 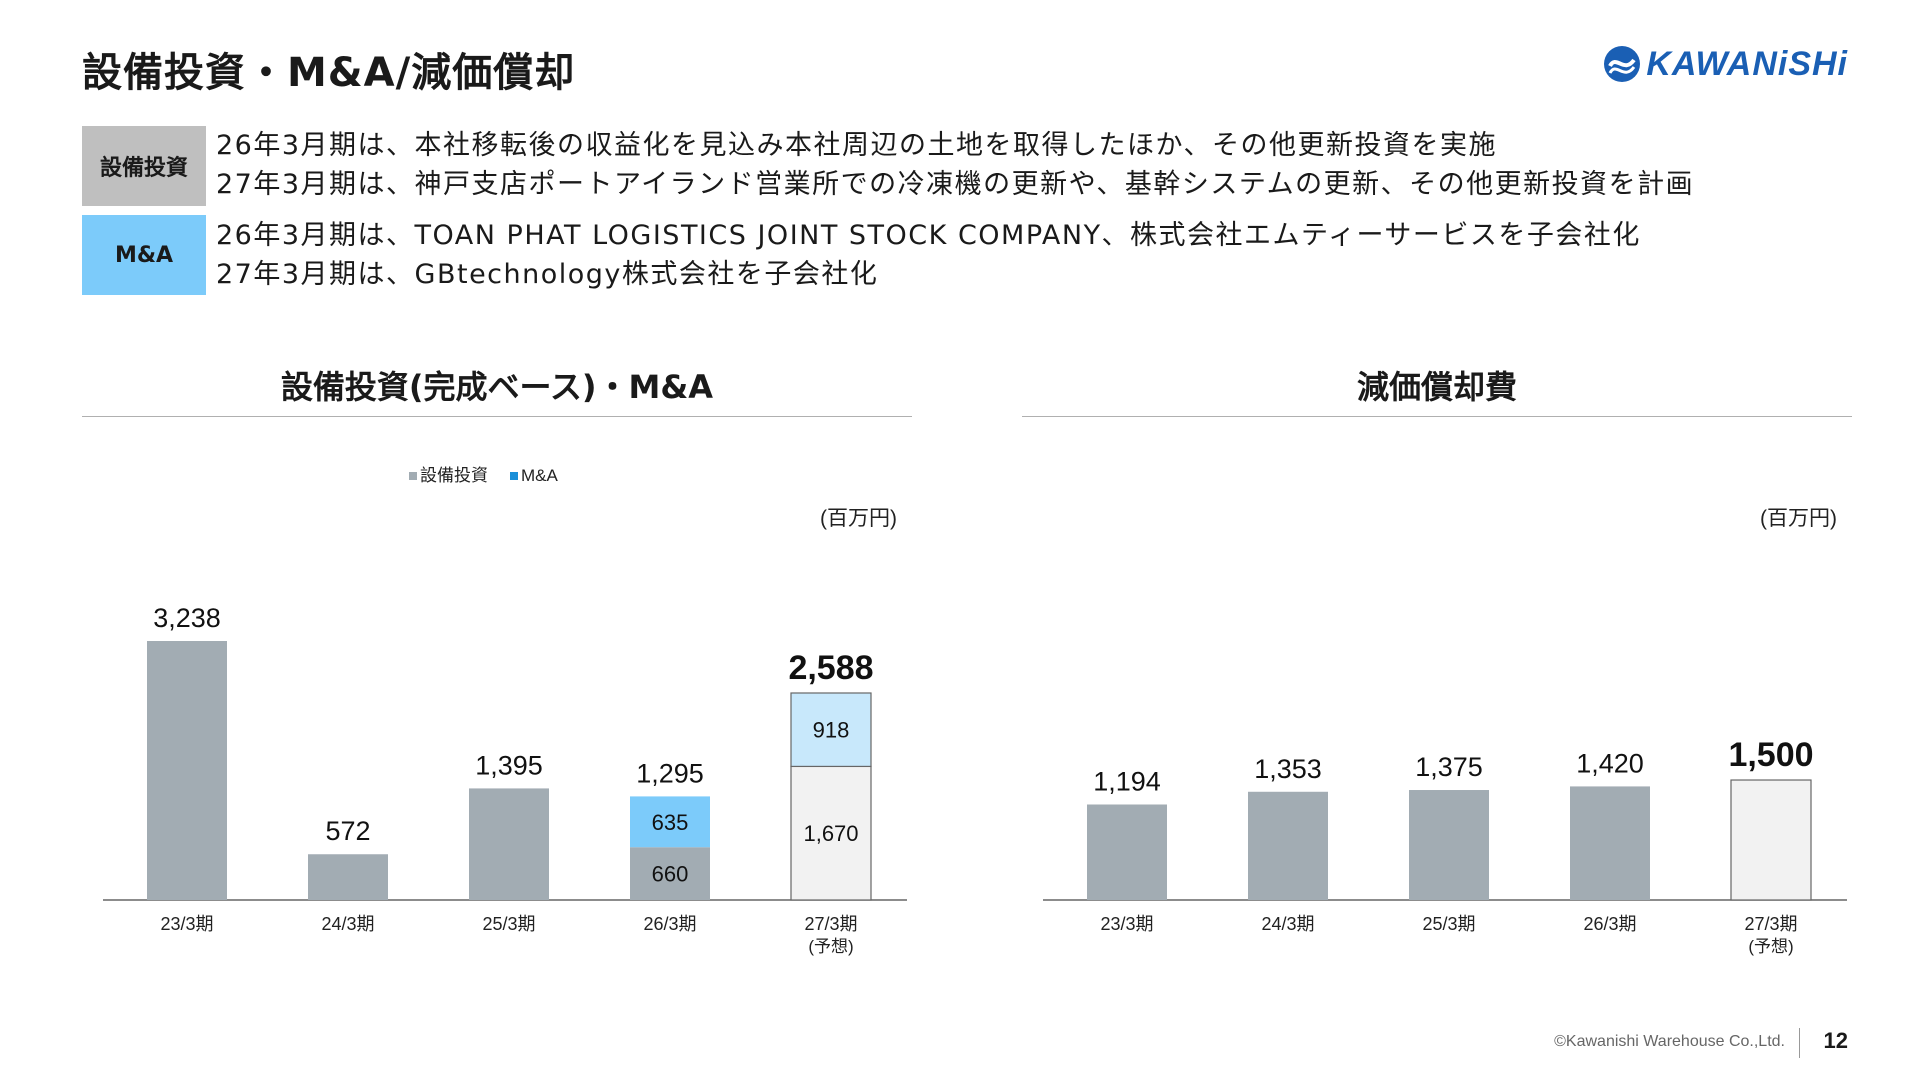 I want to click on depreciation-chart-title-rule, so click(x=1437, y=416).